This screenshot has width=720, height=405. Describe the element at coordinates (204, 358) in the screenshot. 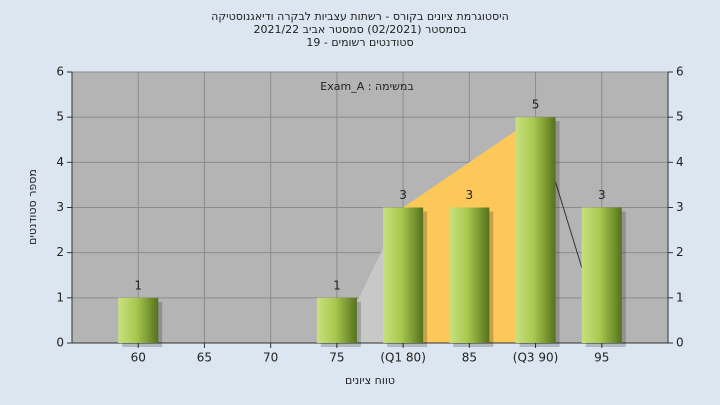

I see `x-tick-label: 65` at that location.